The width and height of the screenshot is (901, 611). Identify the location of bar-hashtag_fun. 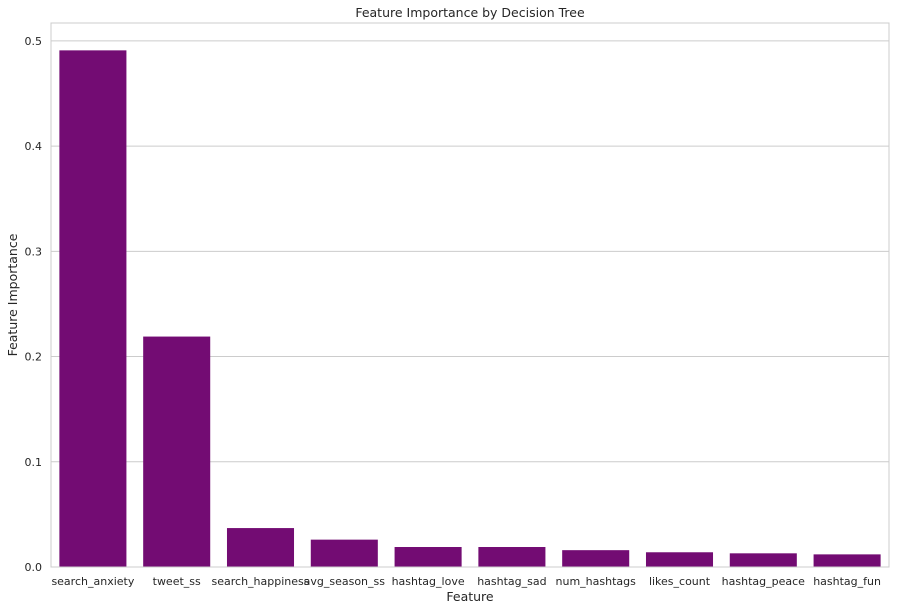
(847, 560).